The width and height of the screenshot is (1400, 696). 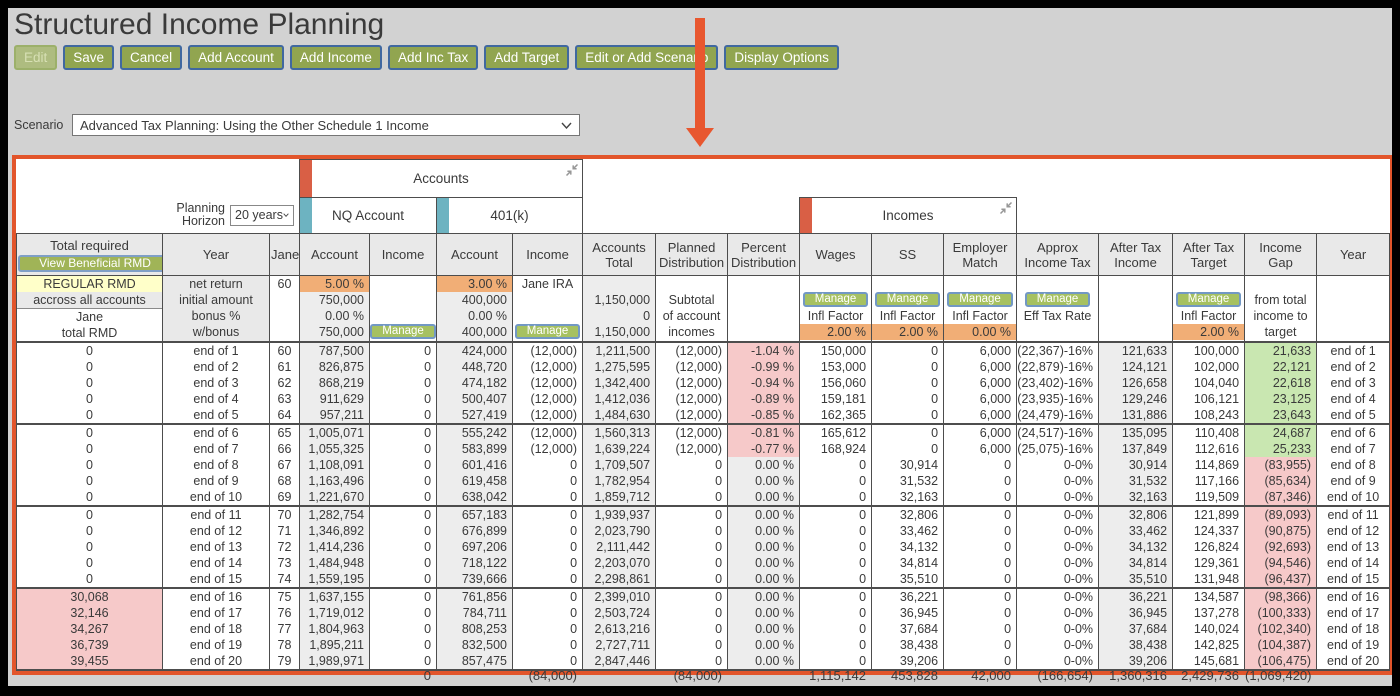 What do you see at coordinates (284, 596) in the screenshot?
I see `age-cell: 75` at bounding box center [284, 596].